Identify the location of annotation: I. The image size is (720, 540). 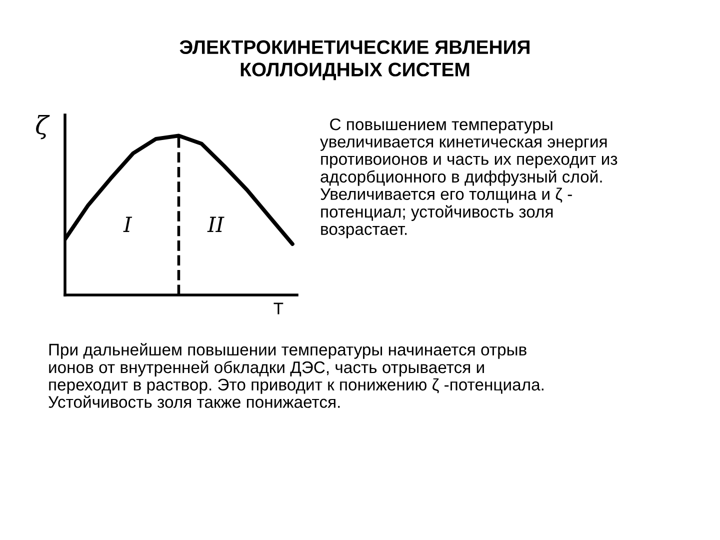
(127, 224).